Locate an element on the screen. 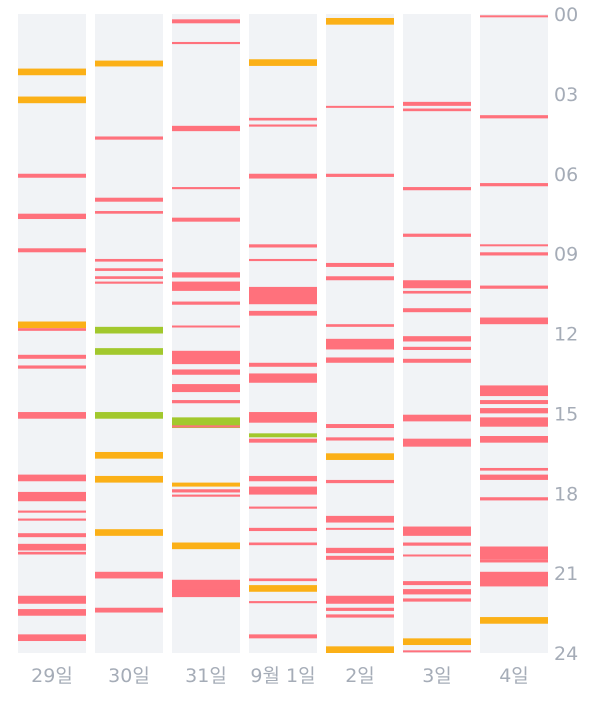 This screenshot has width=607, height=703. hour-tick-label: 21 is located at coordinates (566, 574).